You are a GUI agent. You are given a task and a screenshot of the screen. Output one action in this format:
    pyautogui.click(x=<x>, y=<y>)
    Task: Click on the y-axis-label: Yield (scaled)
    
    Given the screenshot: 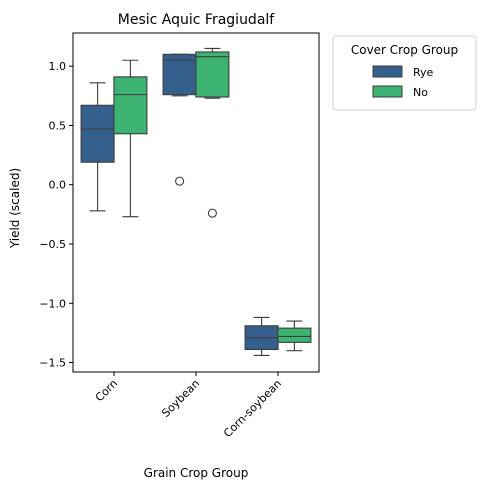 What is the action you would take?
    pyautogui.click(x=15, y=208)
    